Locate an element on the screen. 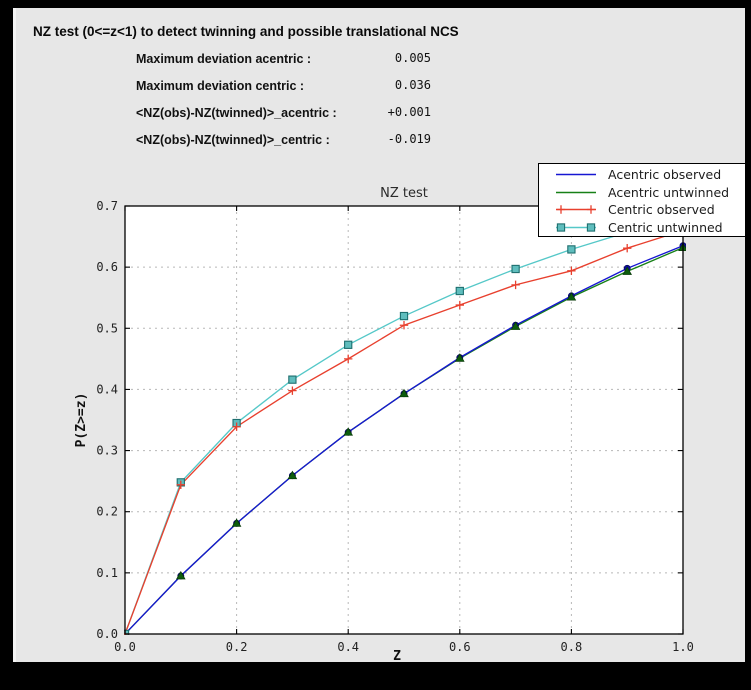 The image size is (751, 690). stat-row-nz-diff-centric: <NZ(obs)-NZ(twinned)>_centric : -0.019 is located at coordinates (283, 139).